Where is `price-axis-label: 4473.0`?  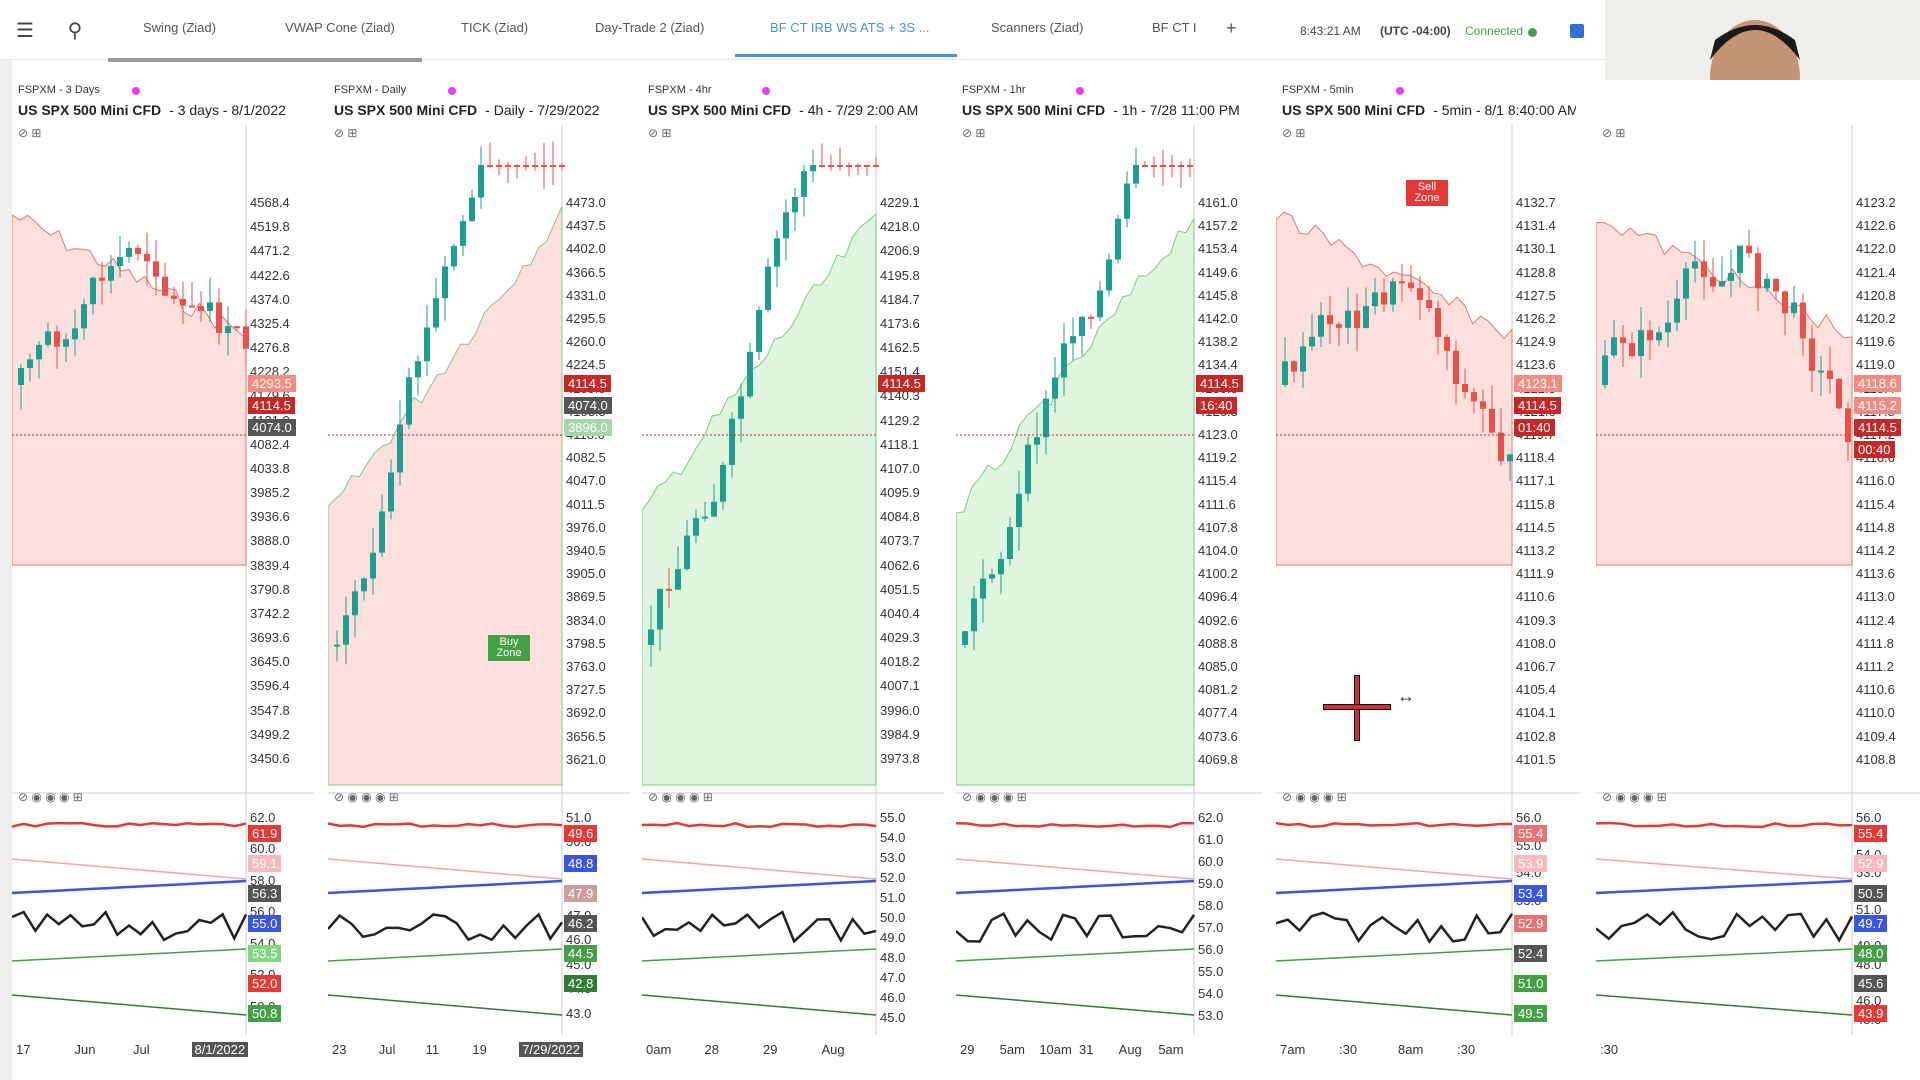
price-axis-label: 4473.0 is located at coordinates (586, 202).